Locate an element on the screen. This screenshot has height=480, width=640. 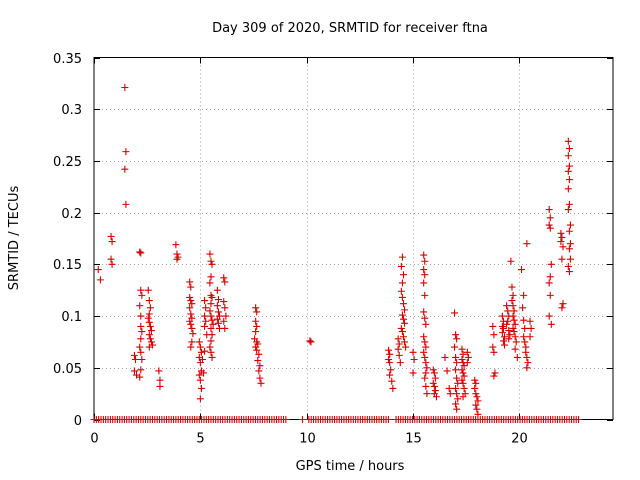
y-tick-label: 0.05 is located at coordinates (67, 369).